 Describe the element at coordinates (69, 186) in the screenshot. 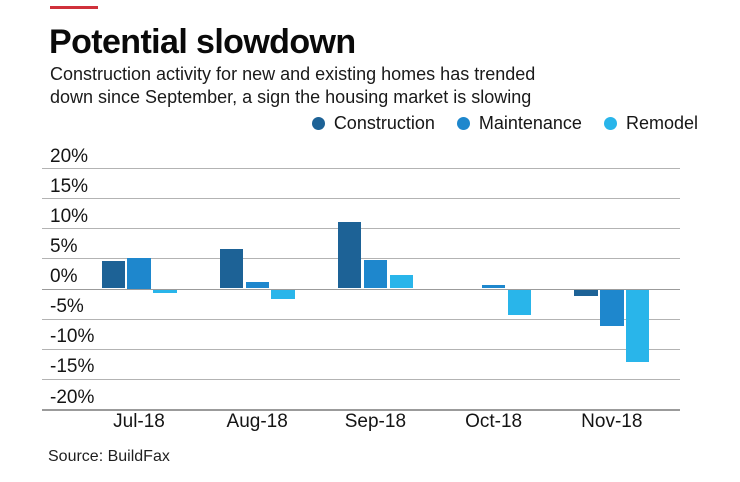

I see `ytick-15pct: 15%` at that location.